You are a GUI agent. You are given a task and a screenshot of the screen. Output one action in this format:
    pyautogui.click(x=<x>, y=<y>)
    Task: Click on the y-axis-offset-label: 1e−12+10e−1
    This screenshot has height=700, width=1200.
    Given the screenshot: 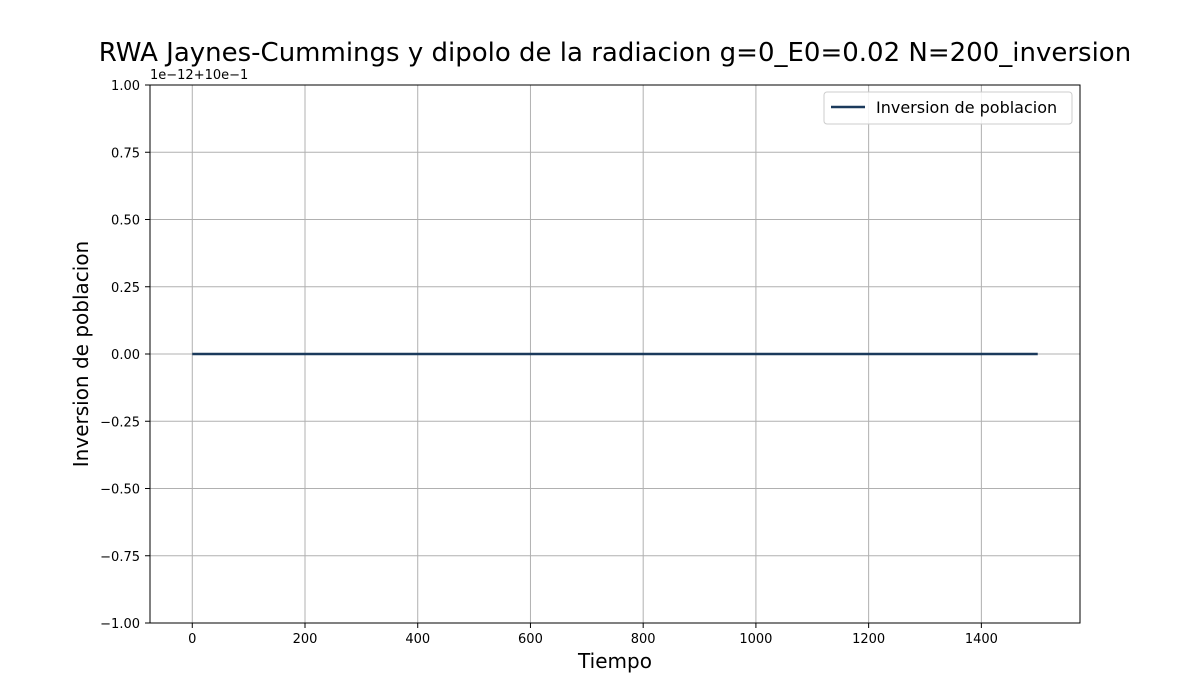 What is the action you would take?
    pyautogui.click(x=199, y=75)
    